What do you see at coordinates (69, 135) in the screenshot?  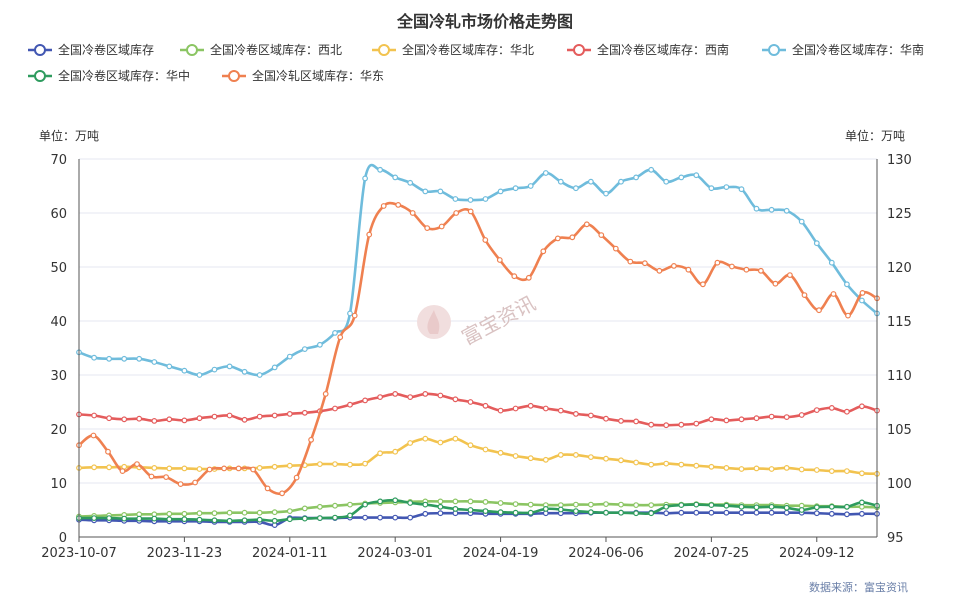 I see `left-axis-unit: 单位：万吨` at bounding box center [69, 135].